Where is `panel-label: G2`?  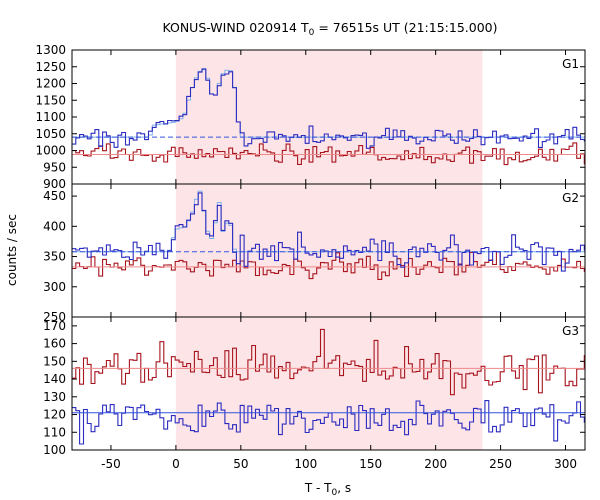 panel-label: G2 is located at coordinates (570, 198).